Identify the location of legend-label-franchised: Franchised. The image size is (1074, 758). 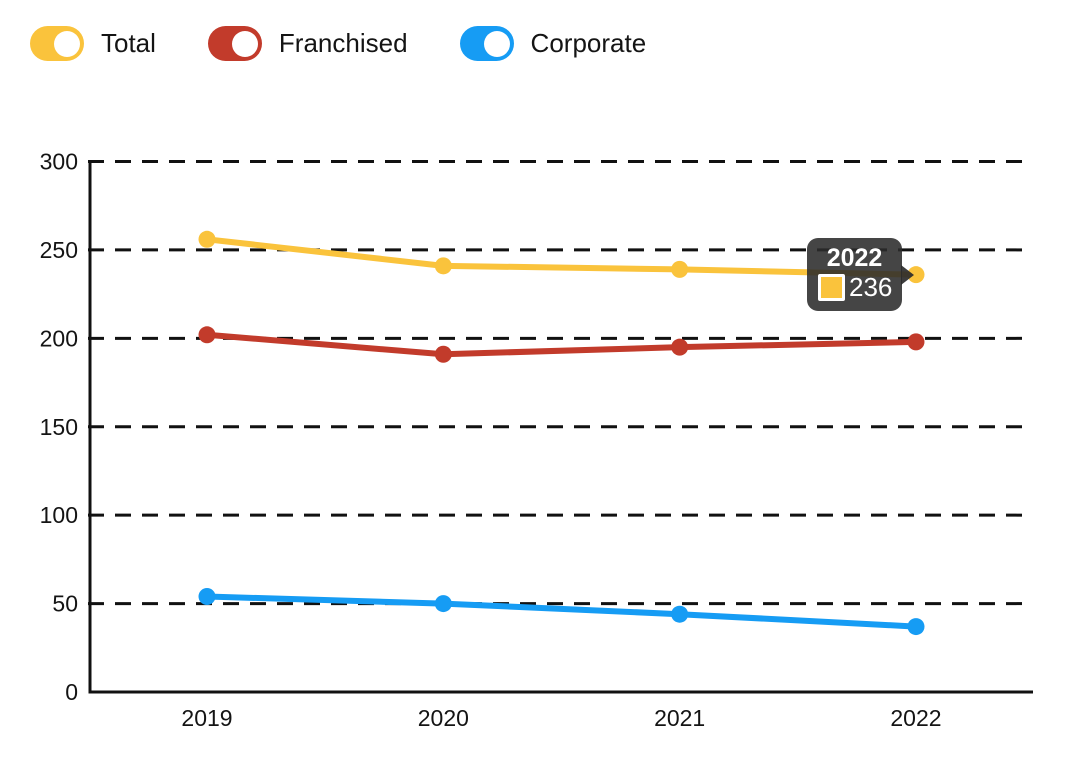
(343, 43).